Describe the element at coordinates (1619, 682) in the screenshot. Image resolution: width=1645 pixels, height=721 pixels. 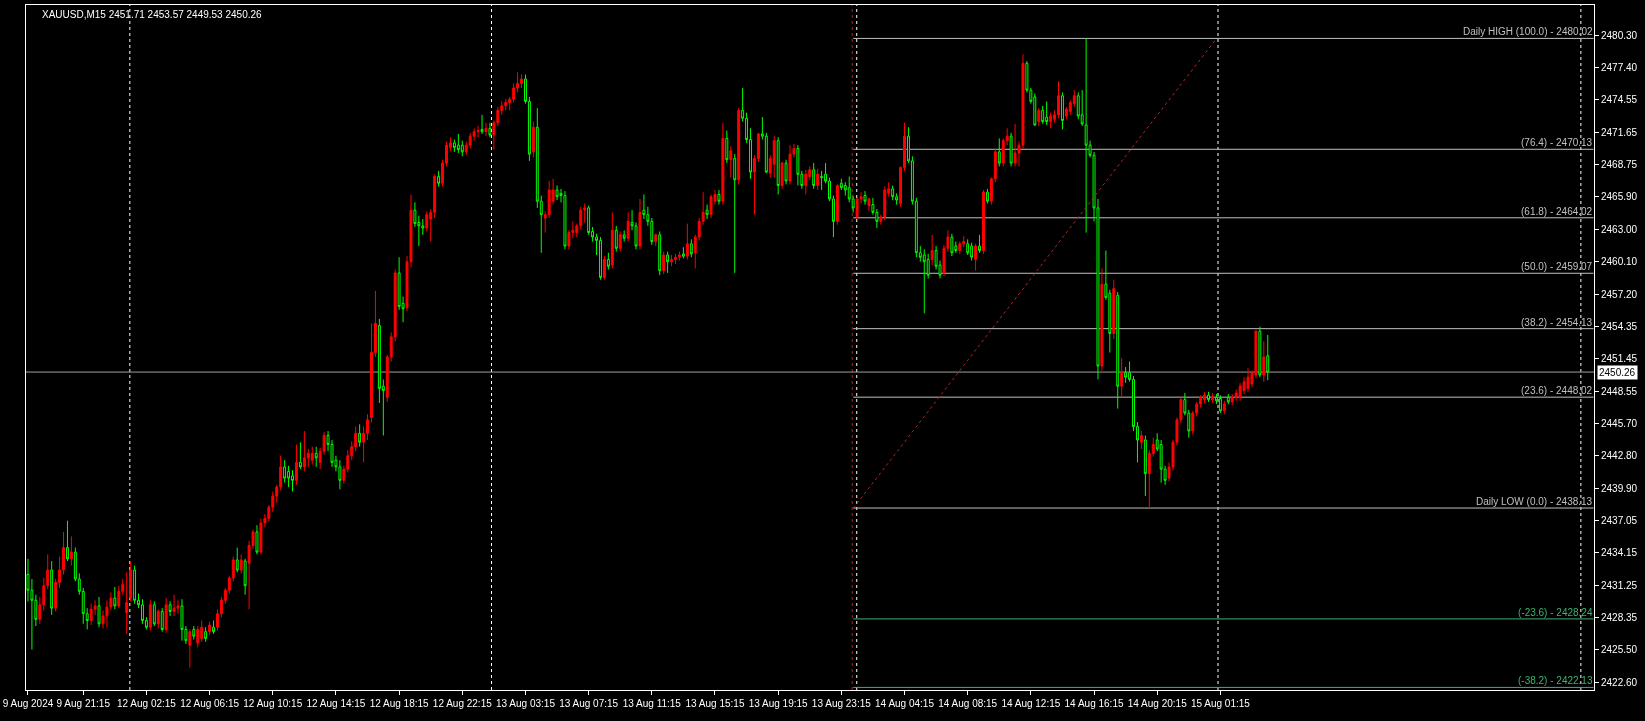
I see `y-tick-label: 2422.60` at that location.